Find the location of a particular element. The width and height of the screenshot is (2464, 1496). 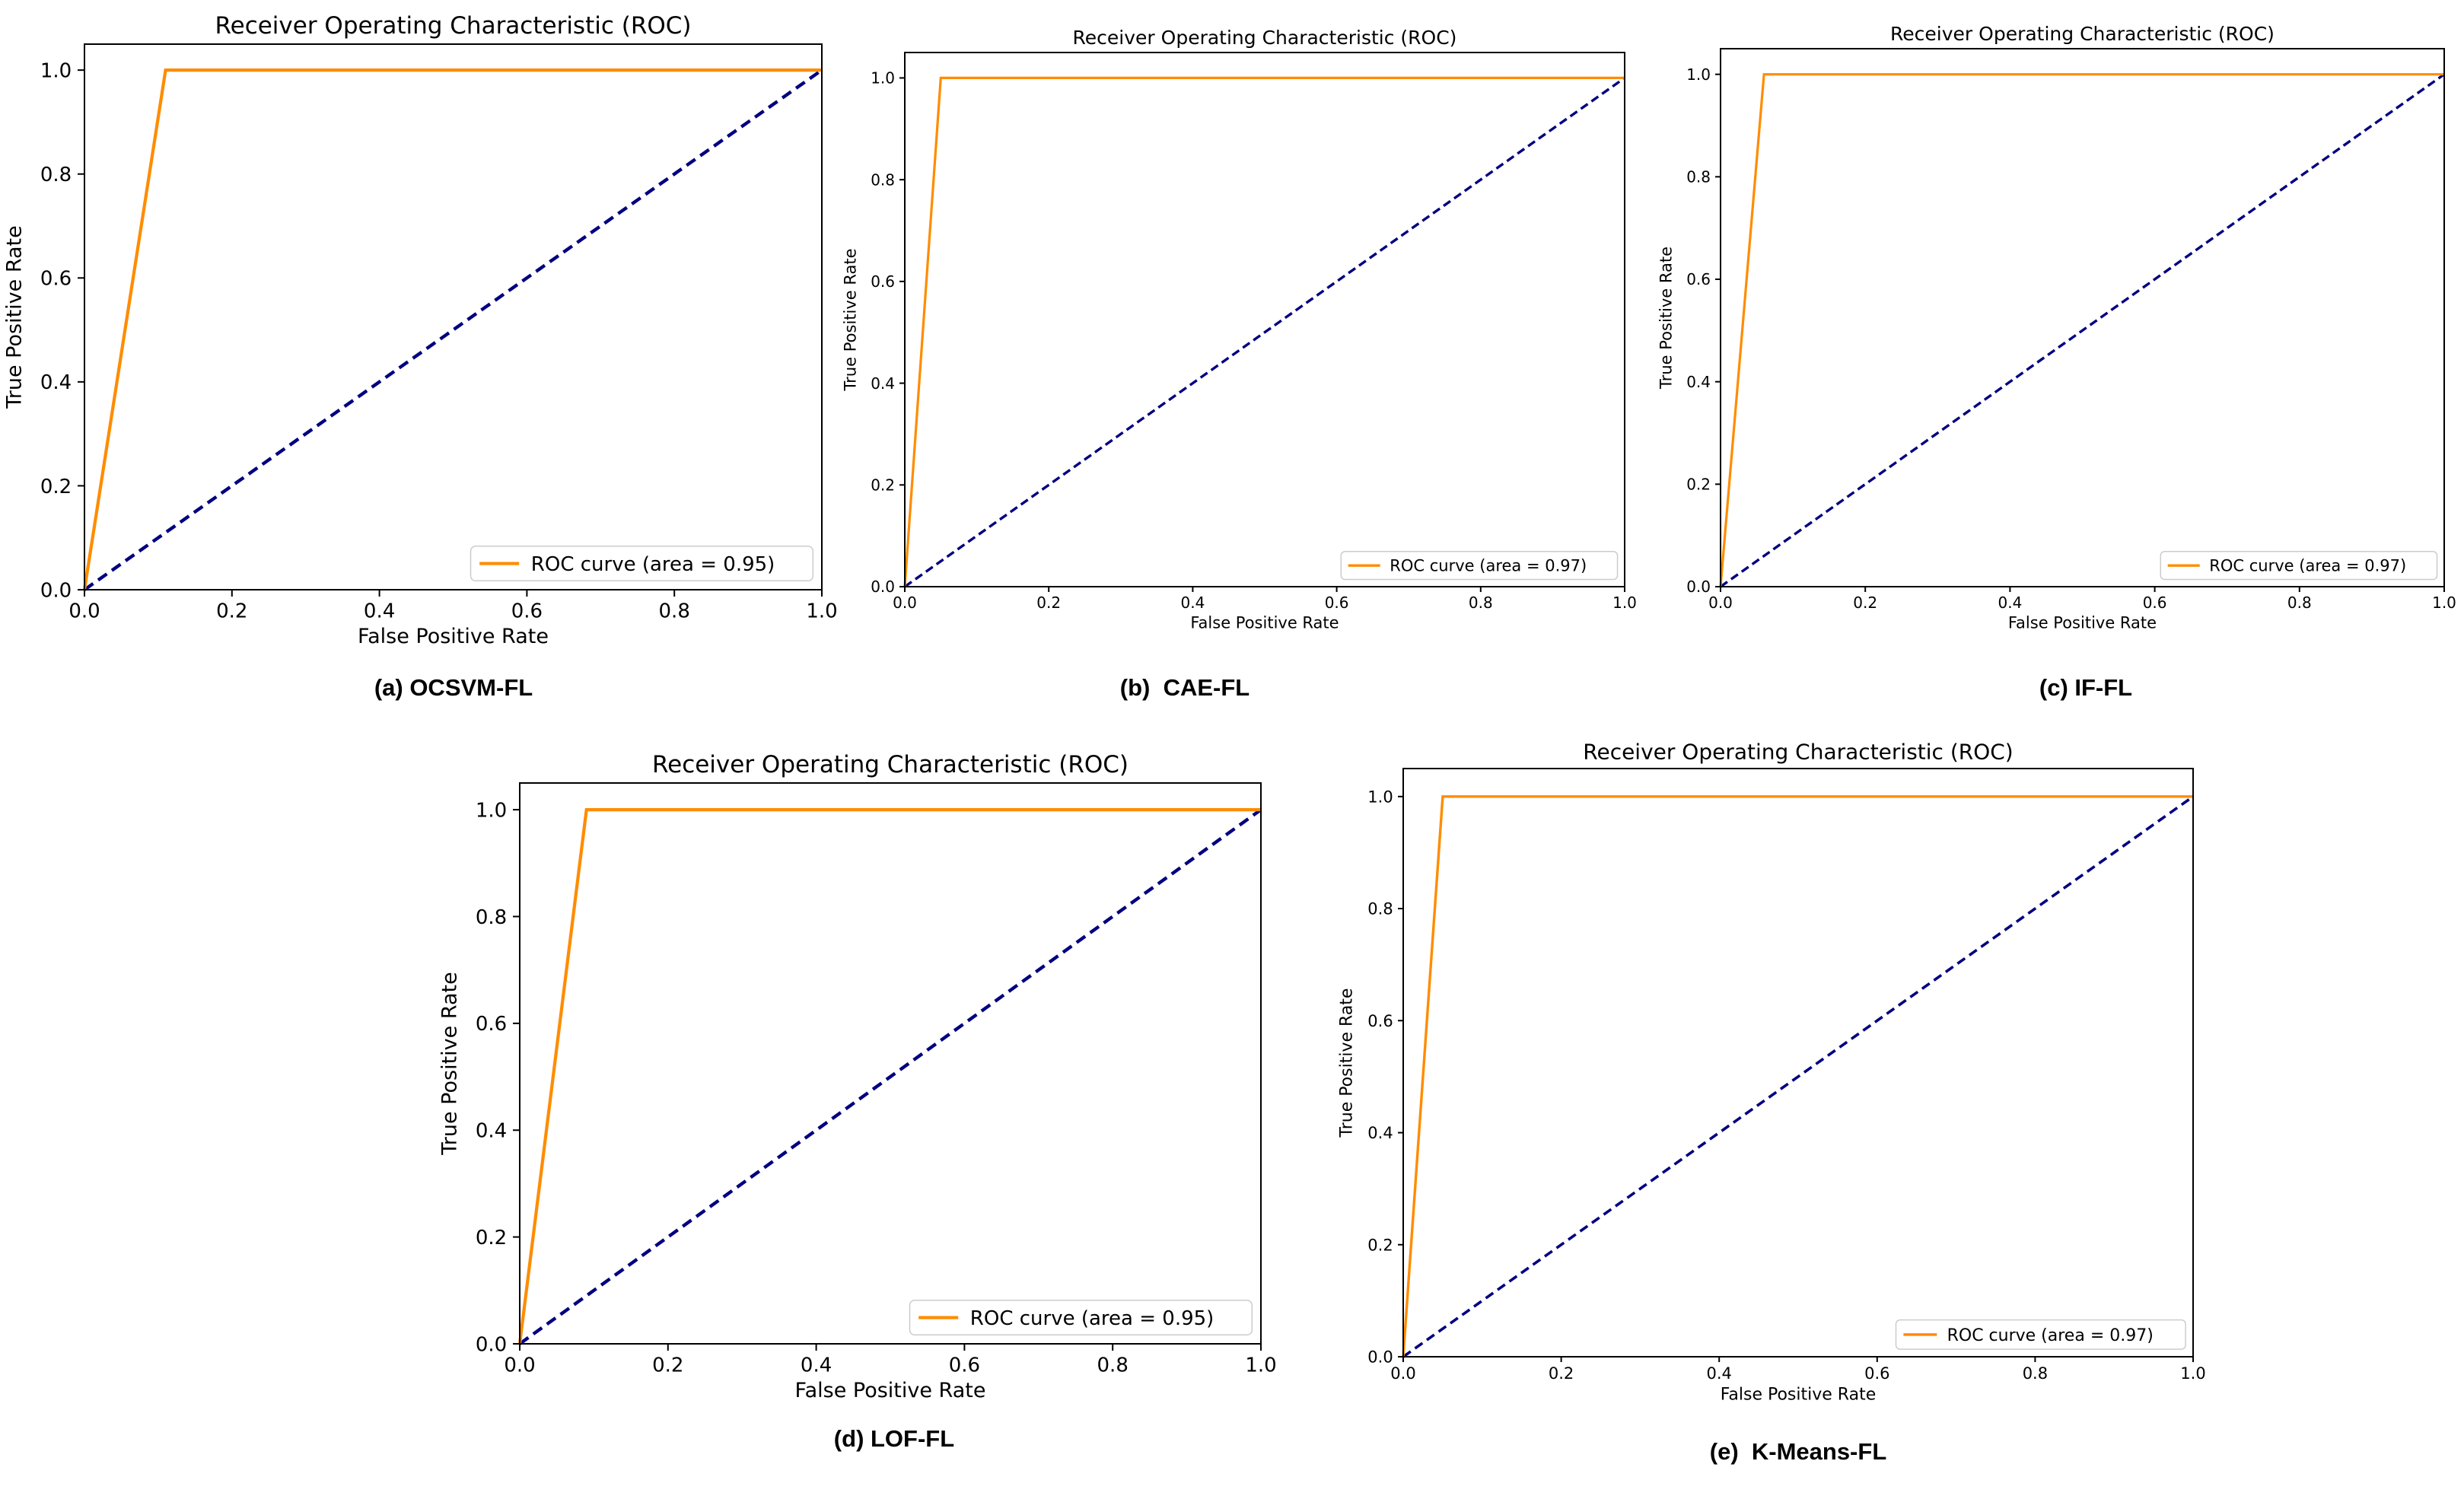

legend: ROC curve (area = 0.95) is located at coordinates (1081, 1318).